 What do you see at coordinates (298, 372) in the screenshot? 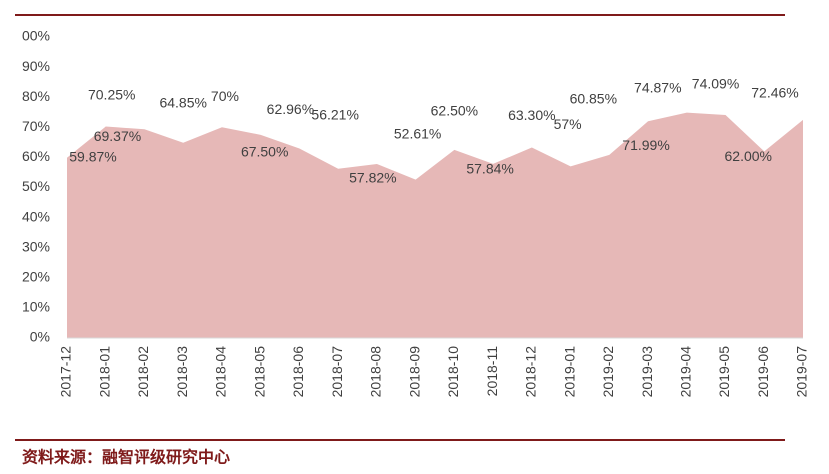
I see `x-tick-label: 2018-06` at bounding box center [298, 372].